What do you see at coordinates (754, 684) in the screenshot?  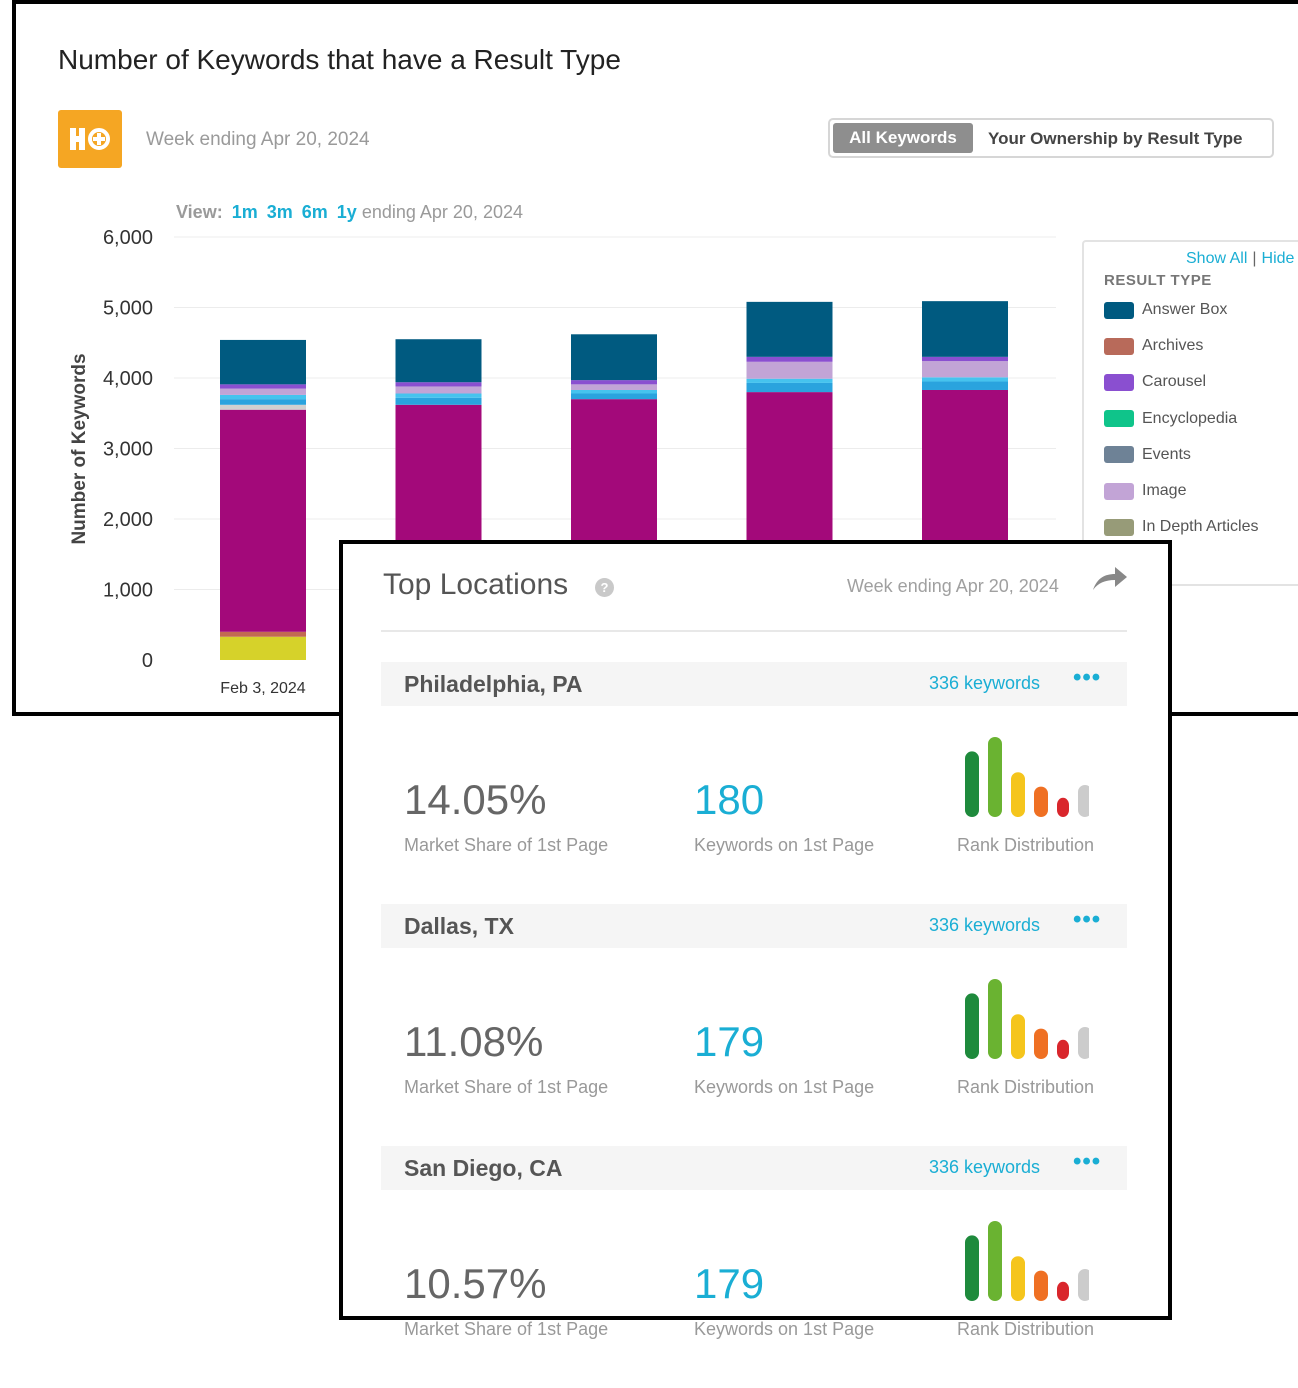 I see `location-header: Philadelphia, PA 336 keywords •••` at bounding box center [754, 684].